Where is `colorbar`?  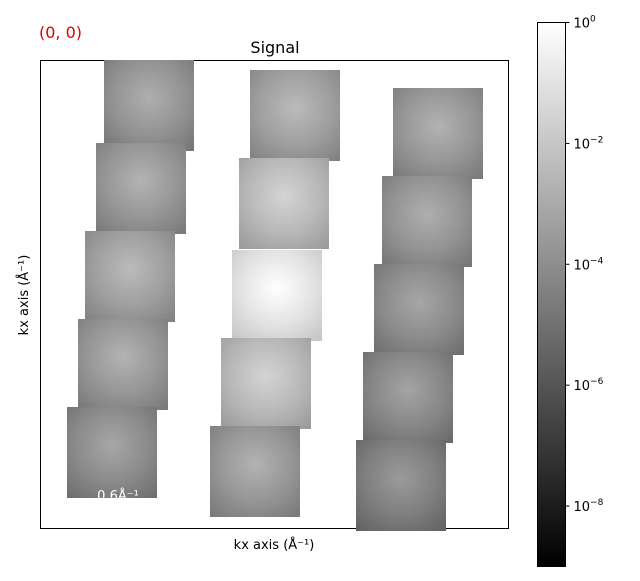 colorbar is located at coordinates (551, 294).